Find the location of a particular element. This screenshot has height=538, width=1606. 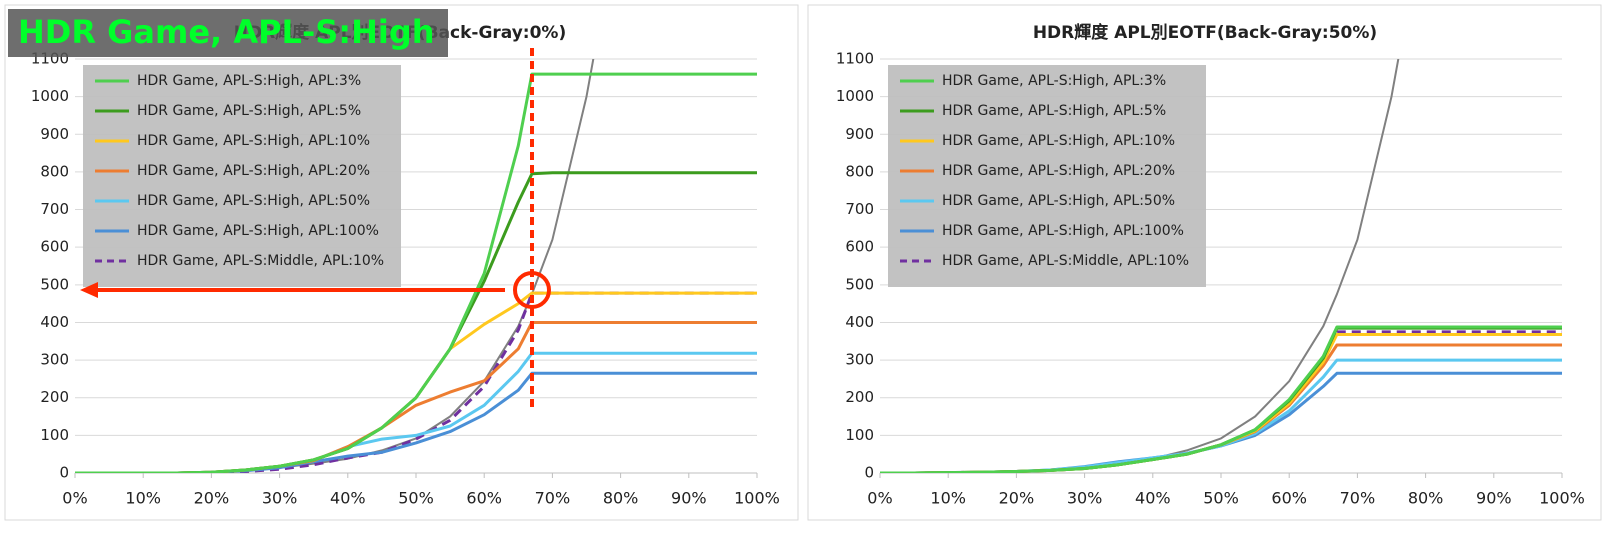

annotation-box is located at coordinates (228, 33).